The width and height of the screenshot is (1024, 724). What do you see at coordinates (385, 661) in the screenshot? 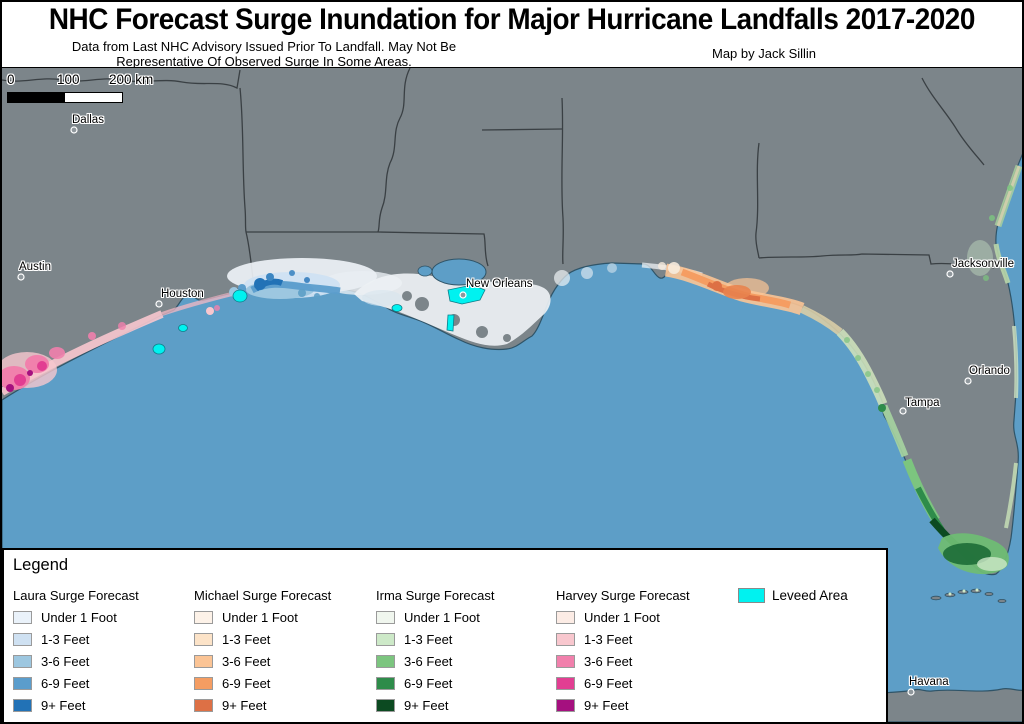
I see `irma-3-6-swatch` at bounding box center [385, 661].